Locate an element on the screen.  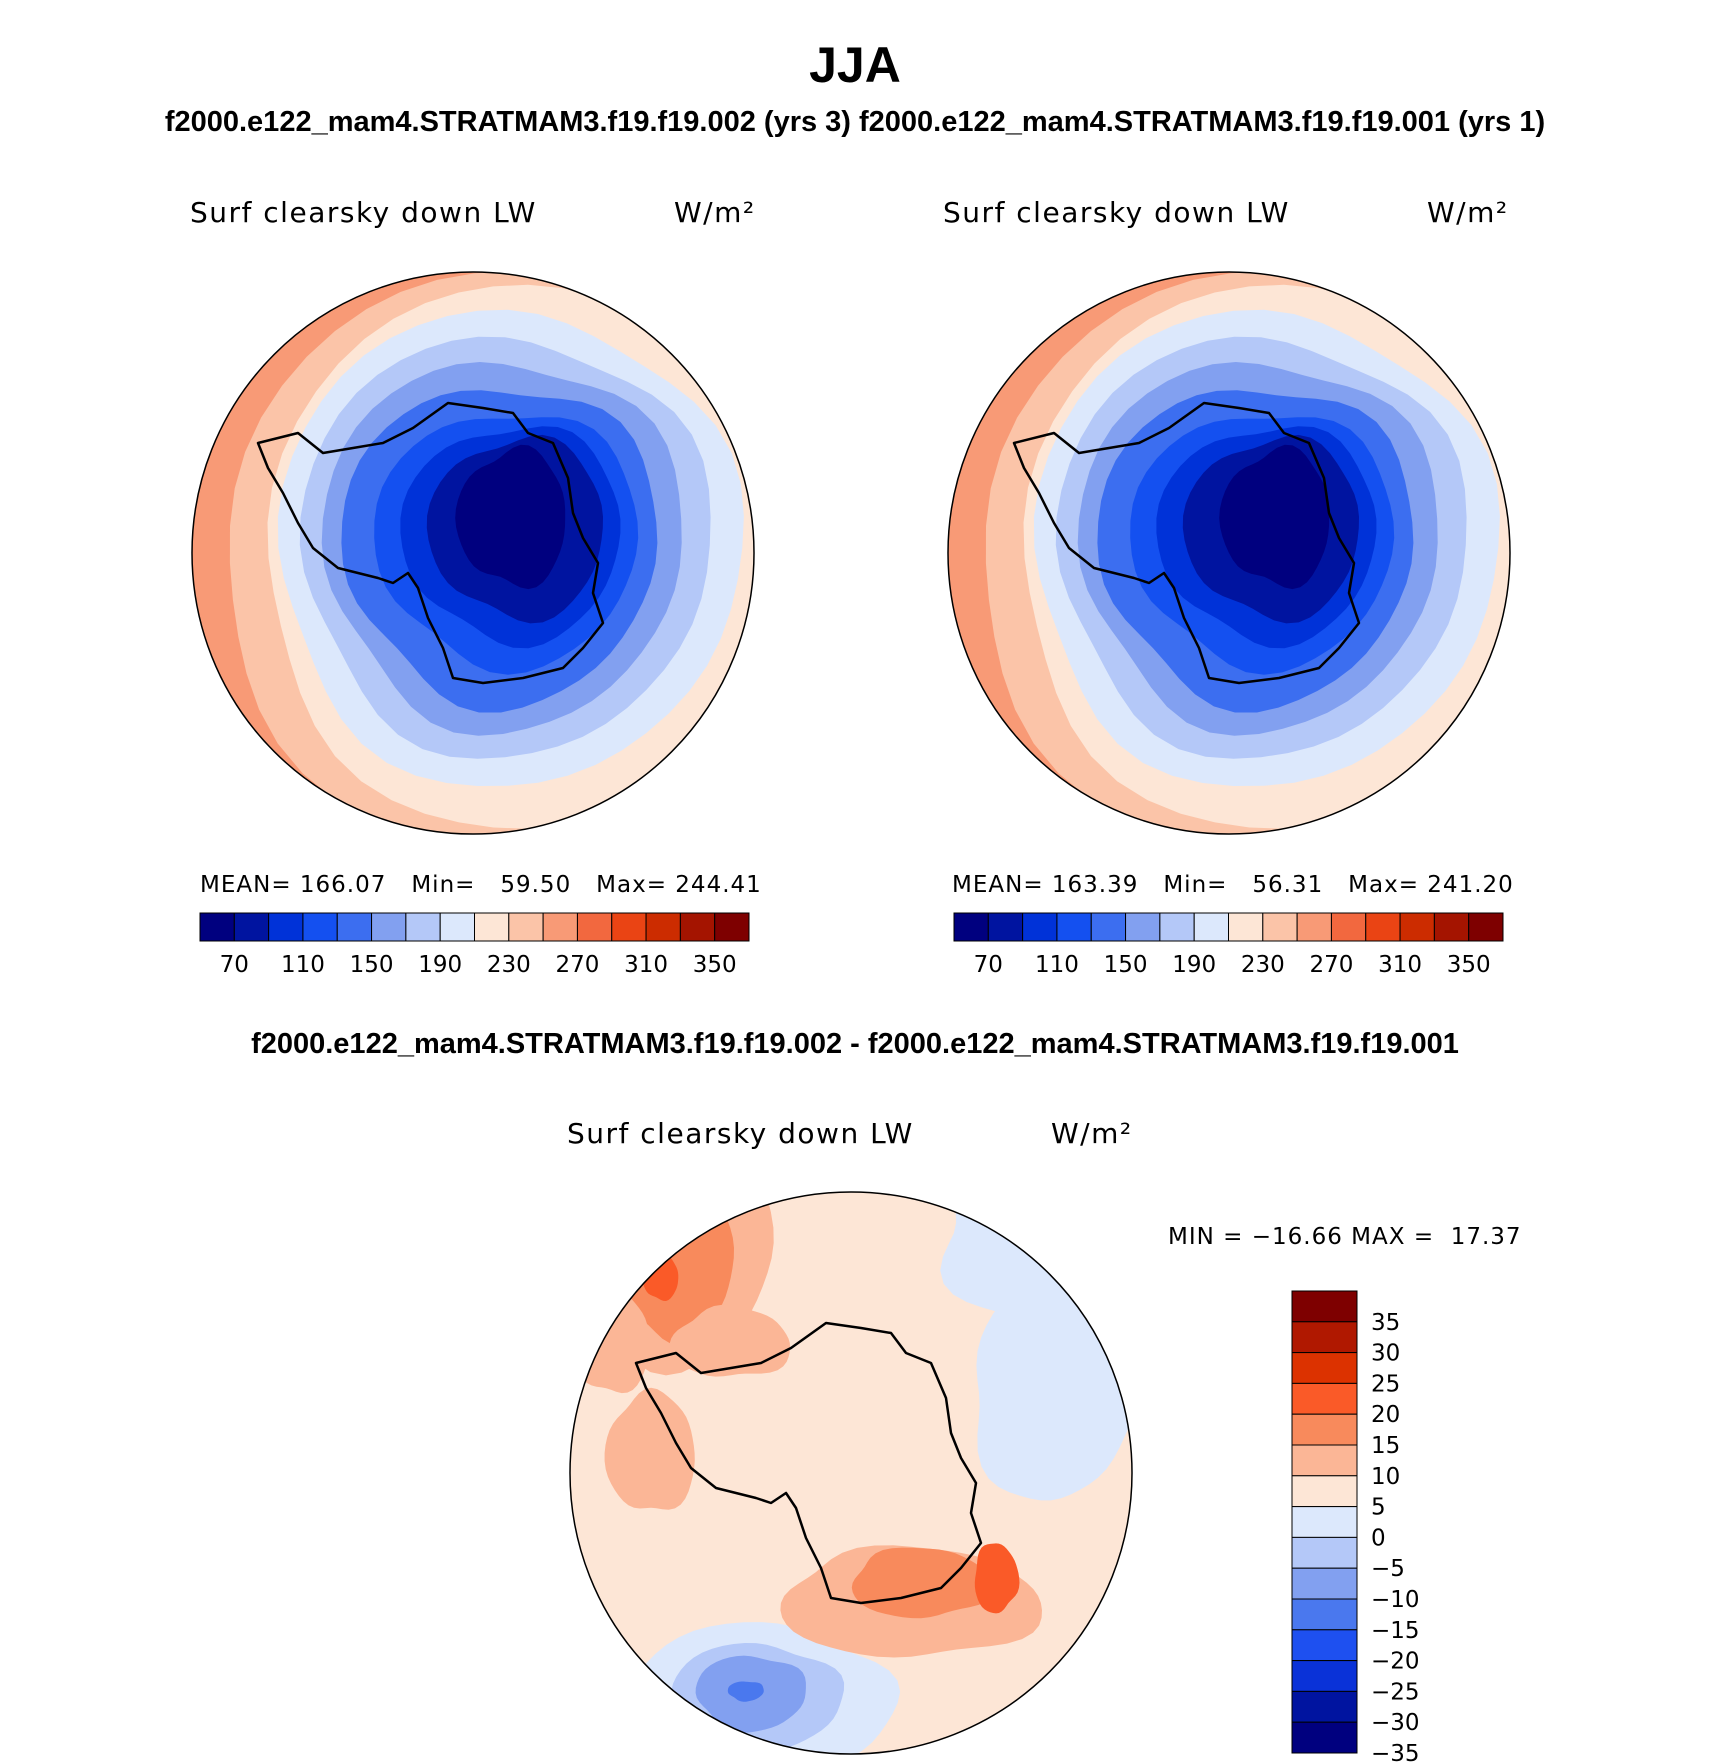
panel3-min-label: MIN = is located at coordinates (1206, 1237).